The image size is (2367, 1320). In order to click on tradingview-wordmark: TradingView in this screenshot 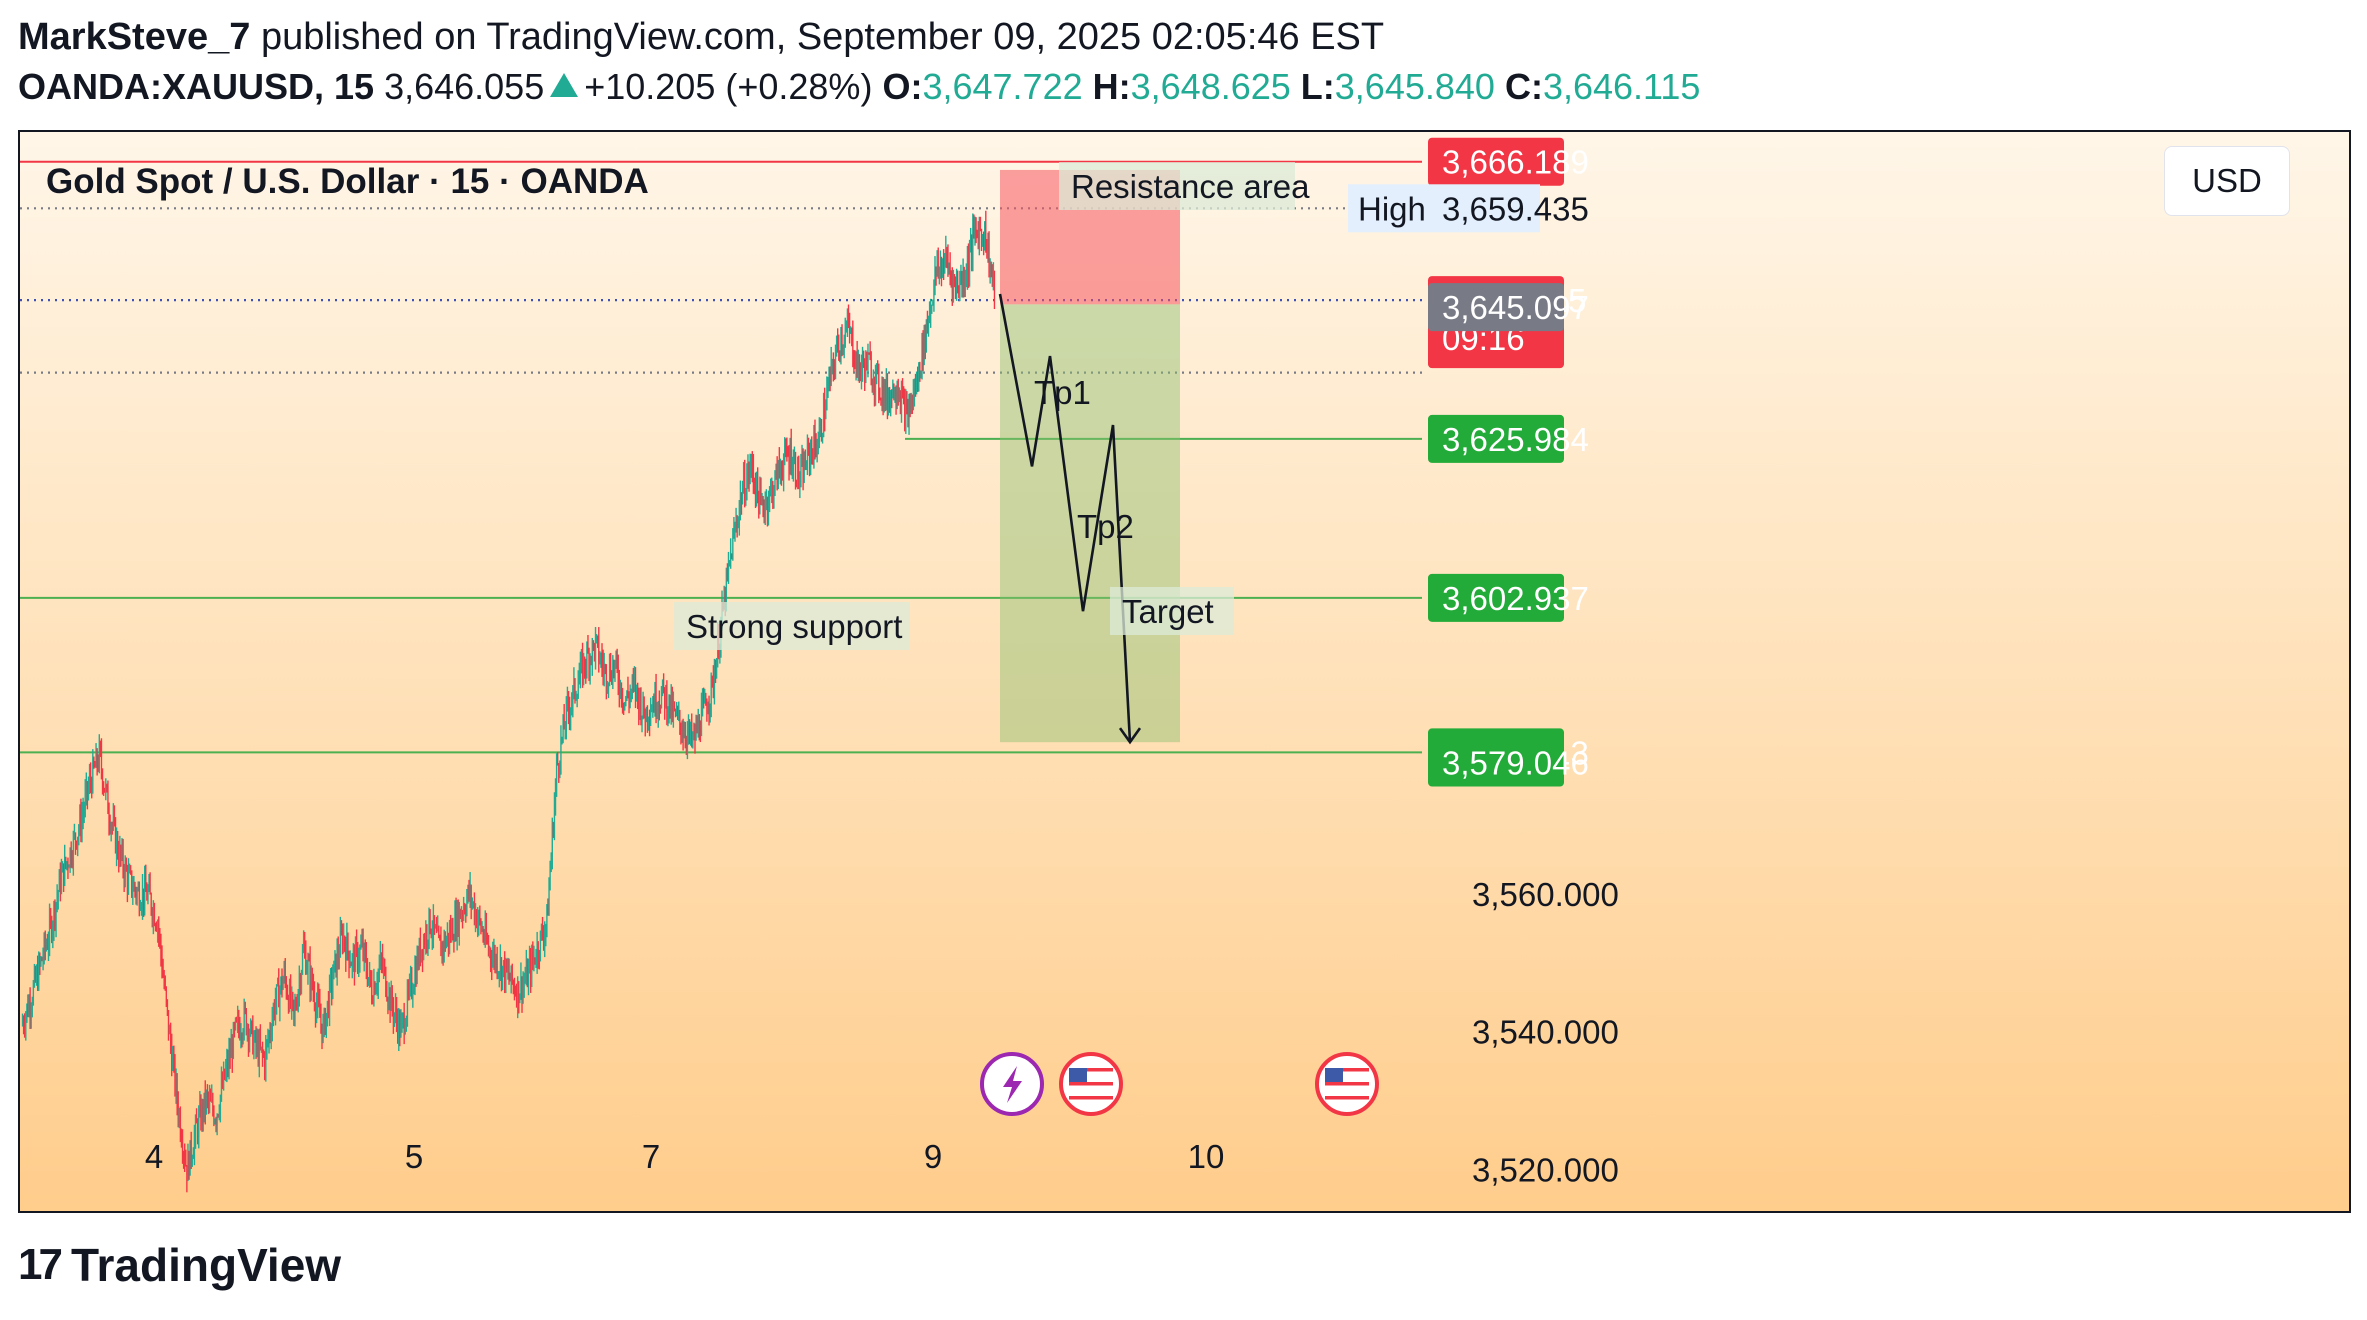, I will do `click(206, 1265)`.